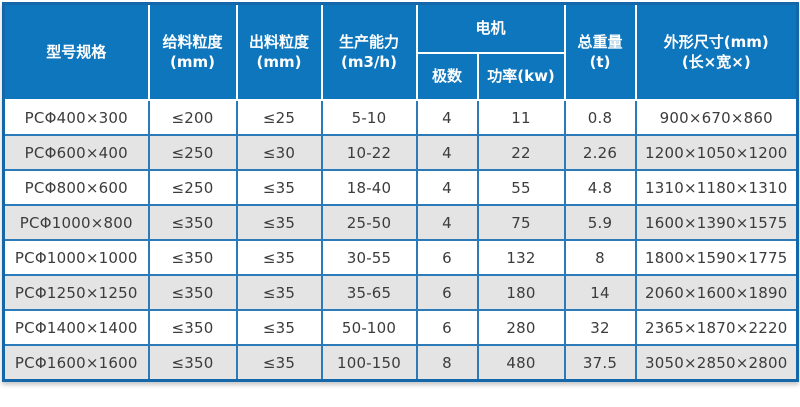 The image size is (800, 407). Describe the element at coordinates (521, 152) in the screenshot. I see `cell-motor-power: 22` at that location.